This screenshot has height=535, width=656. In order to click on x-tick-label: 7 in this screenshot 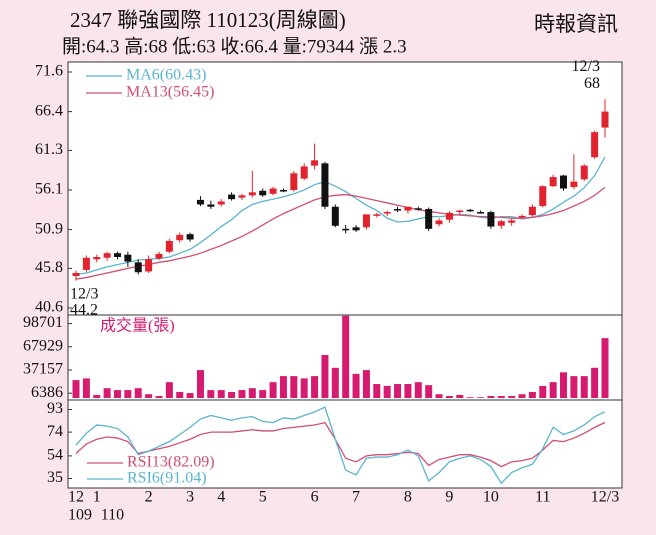, I will do `click(356, 497)`.